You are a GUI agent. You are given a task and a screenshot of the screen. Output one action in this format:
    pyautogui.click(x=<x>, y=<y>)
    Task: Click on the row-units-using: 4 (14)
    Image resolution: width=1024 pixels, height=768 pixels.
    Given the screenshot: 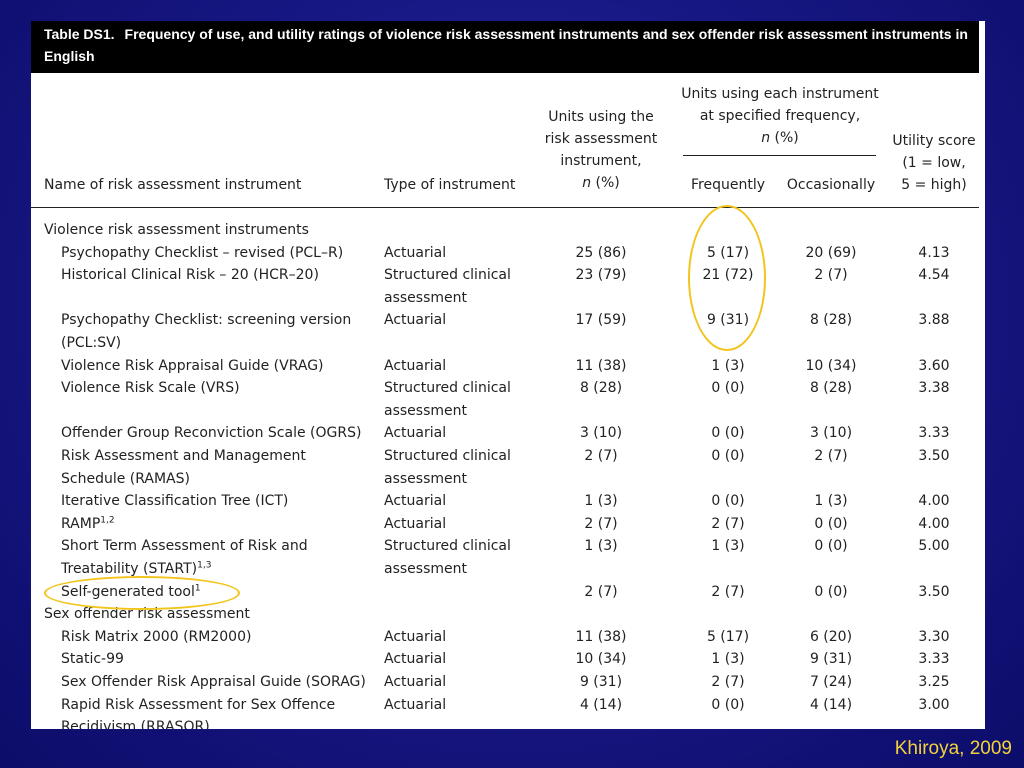 What is the action you would take?
    pyautogui.click(x=601, y=704)
    